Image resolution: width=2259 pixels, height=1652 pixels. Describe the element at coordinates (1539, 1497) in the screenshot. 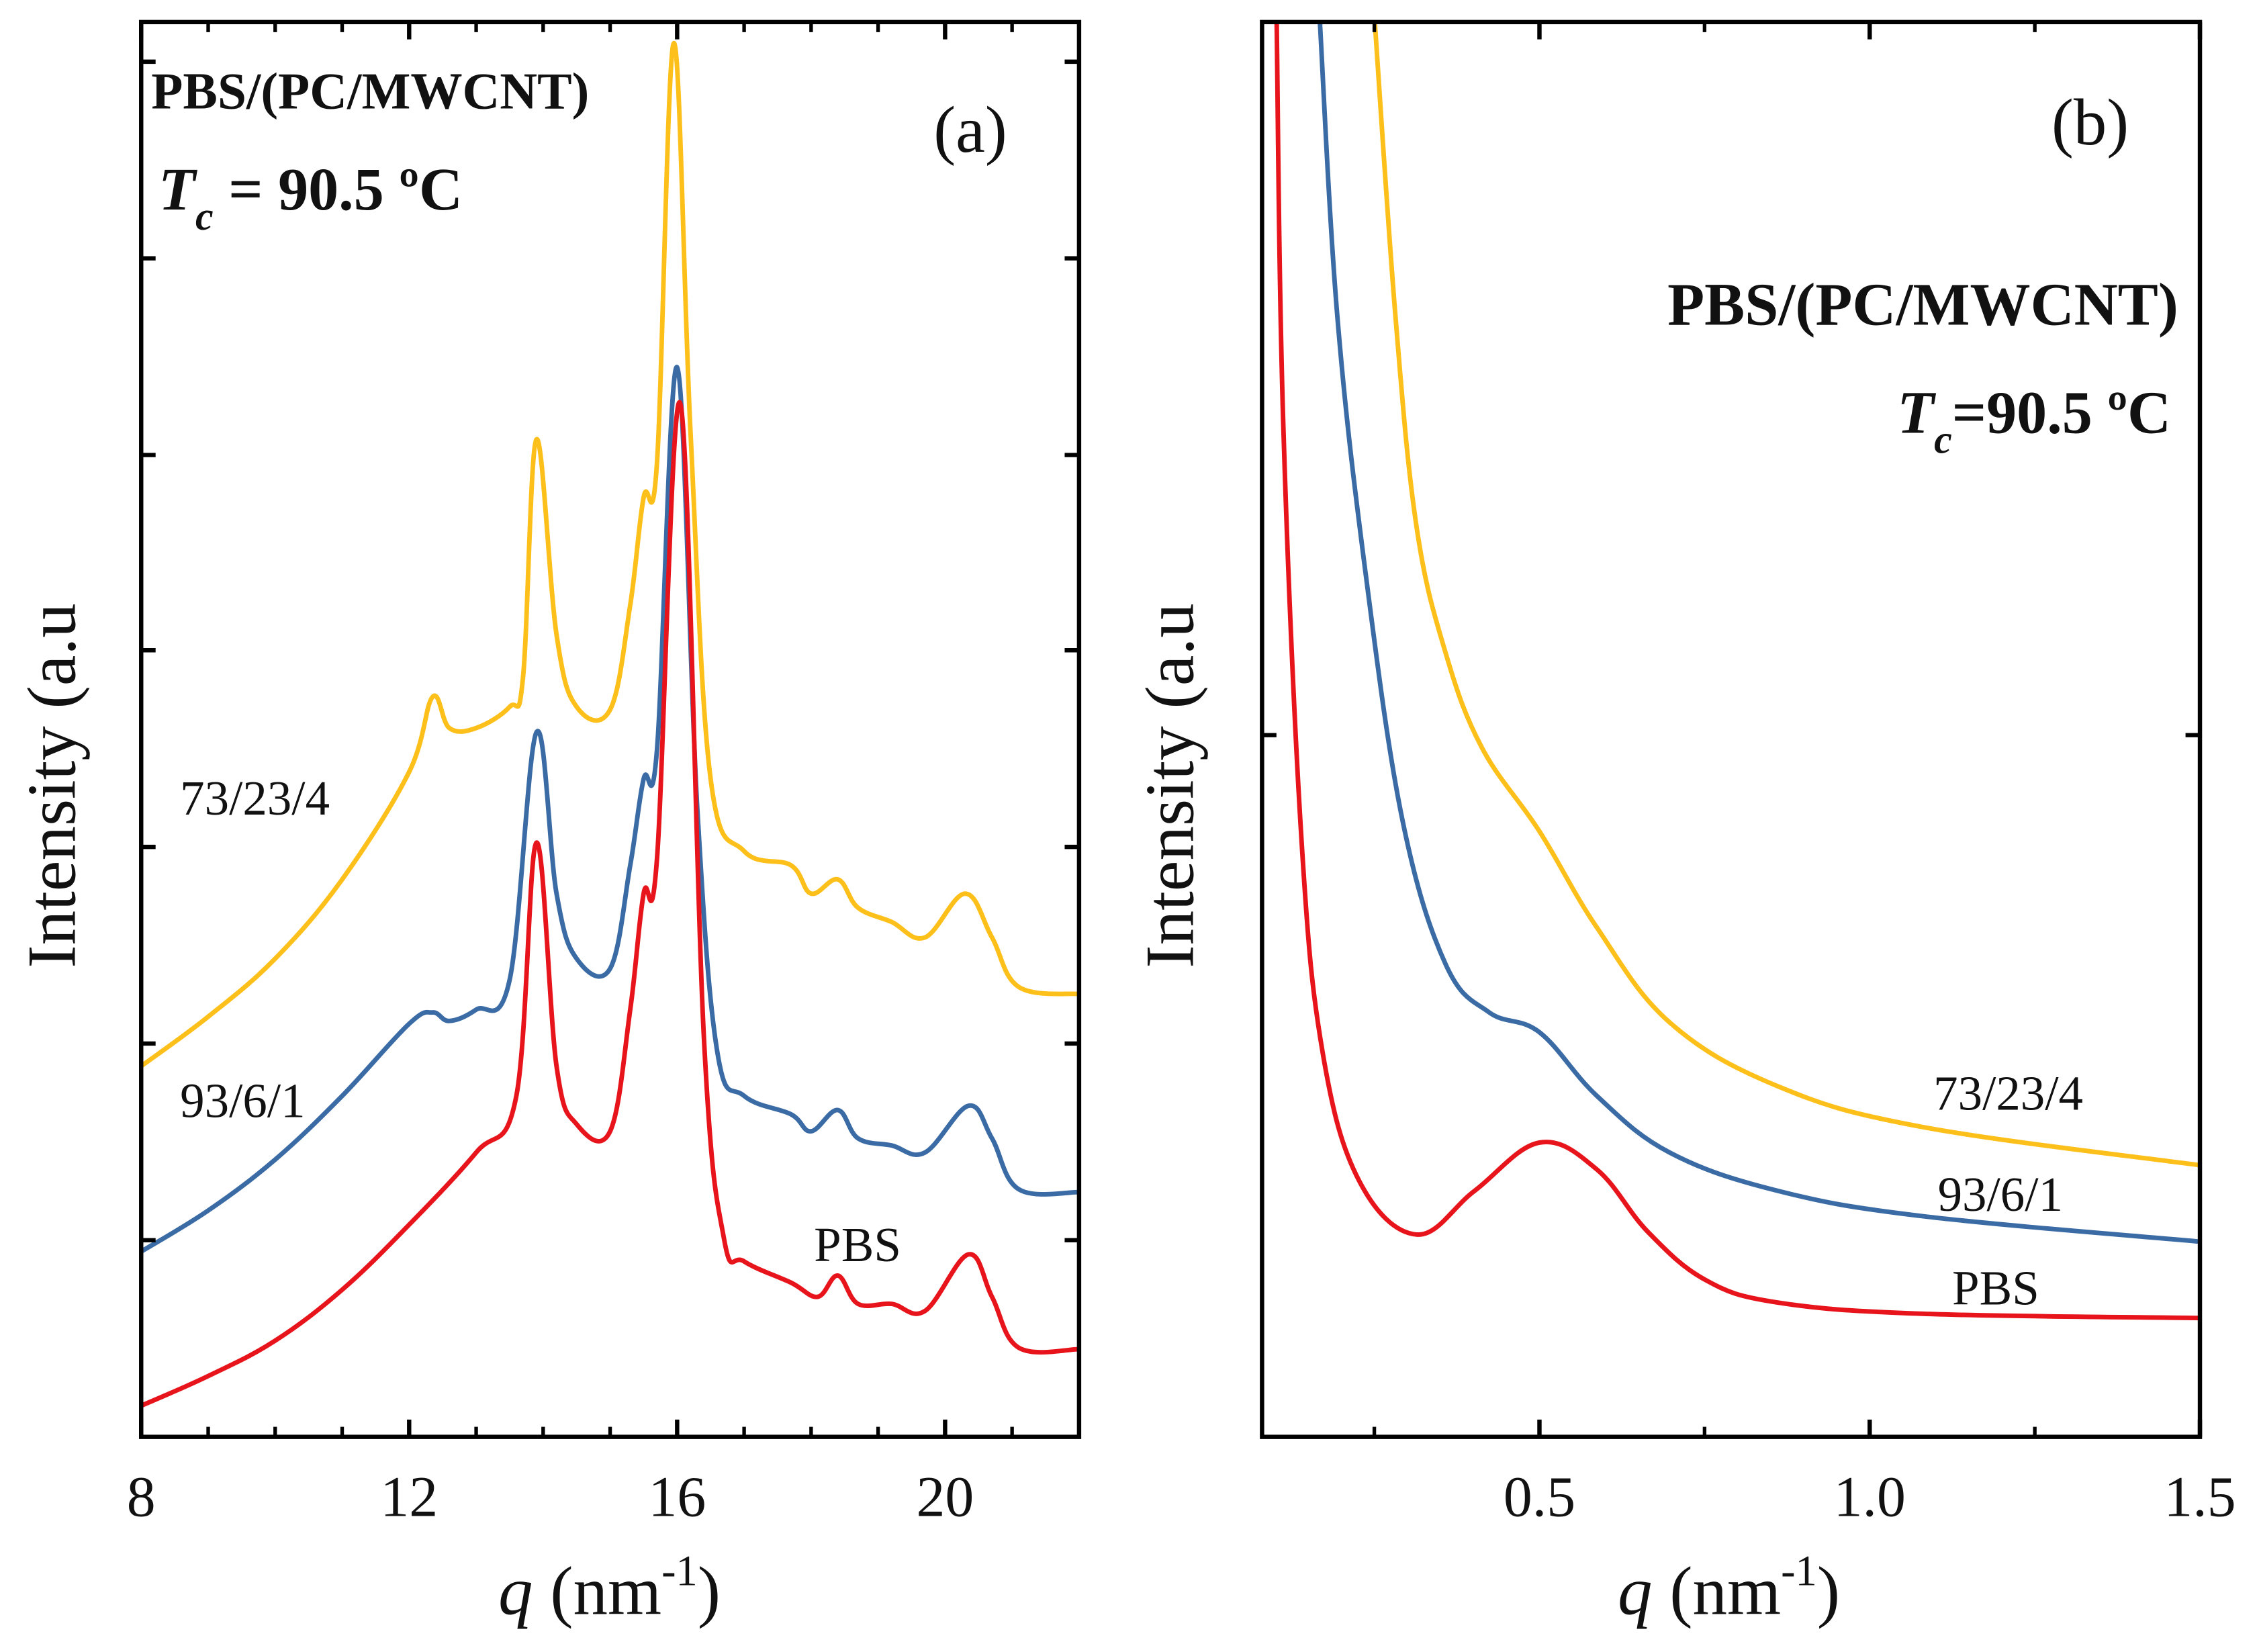

I see `x-tick-label: 0.5` at that location.